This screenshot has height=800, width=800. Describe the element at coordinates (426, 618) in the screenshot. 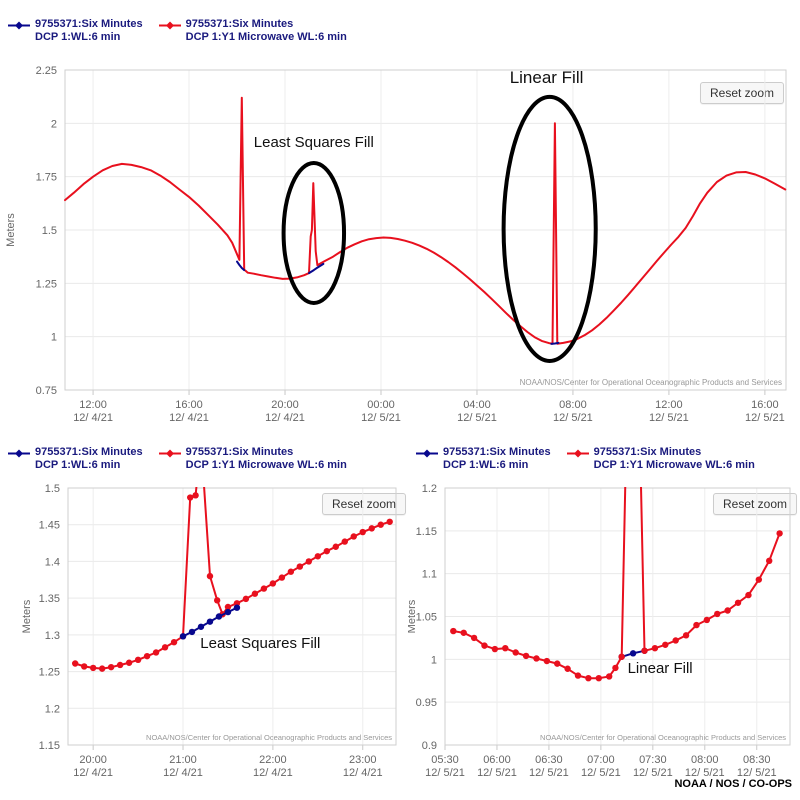

I see `svg-text: 1.05` at that location.